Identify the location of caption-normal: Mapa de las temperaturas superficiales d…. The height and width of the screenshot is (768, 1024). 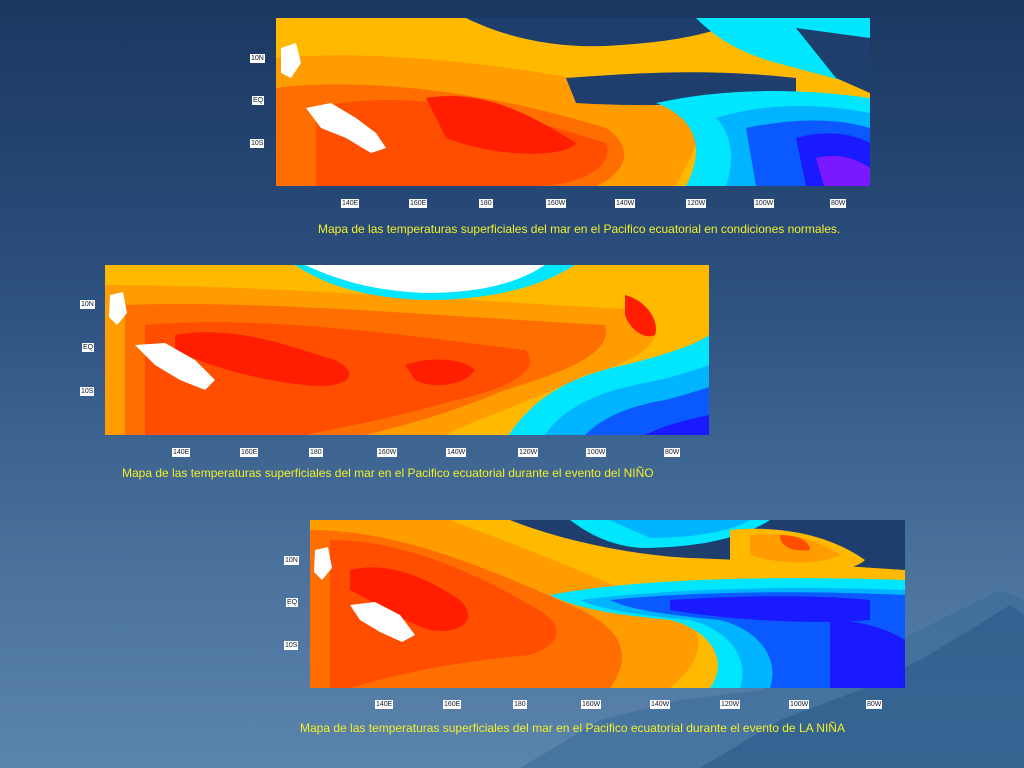
(579, 229).